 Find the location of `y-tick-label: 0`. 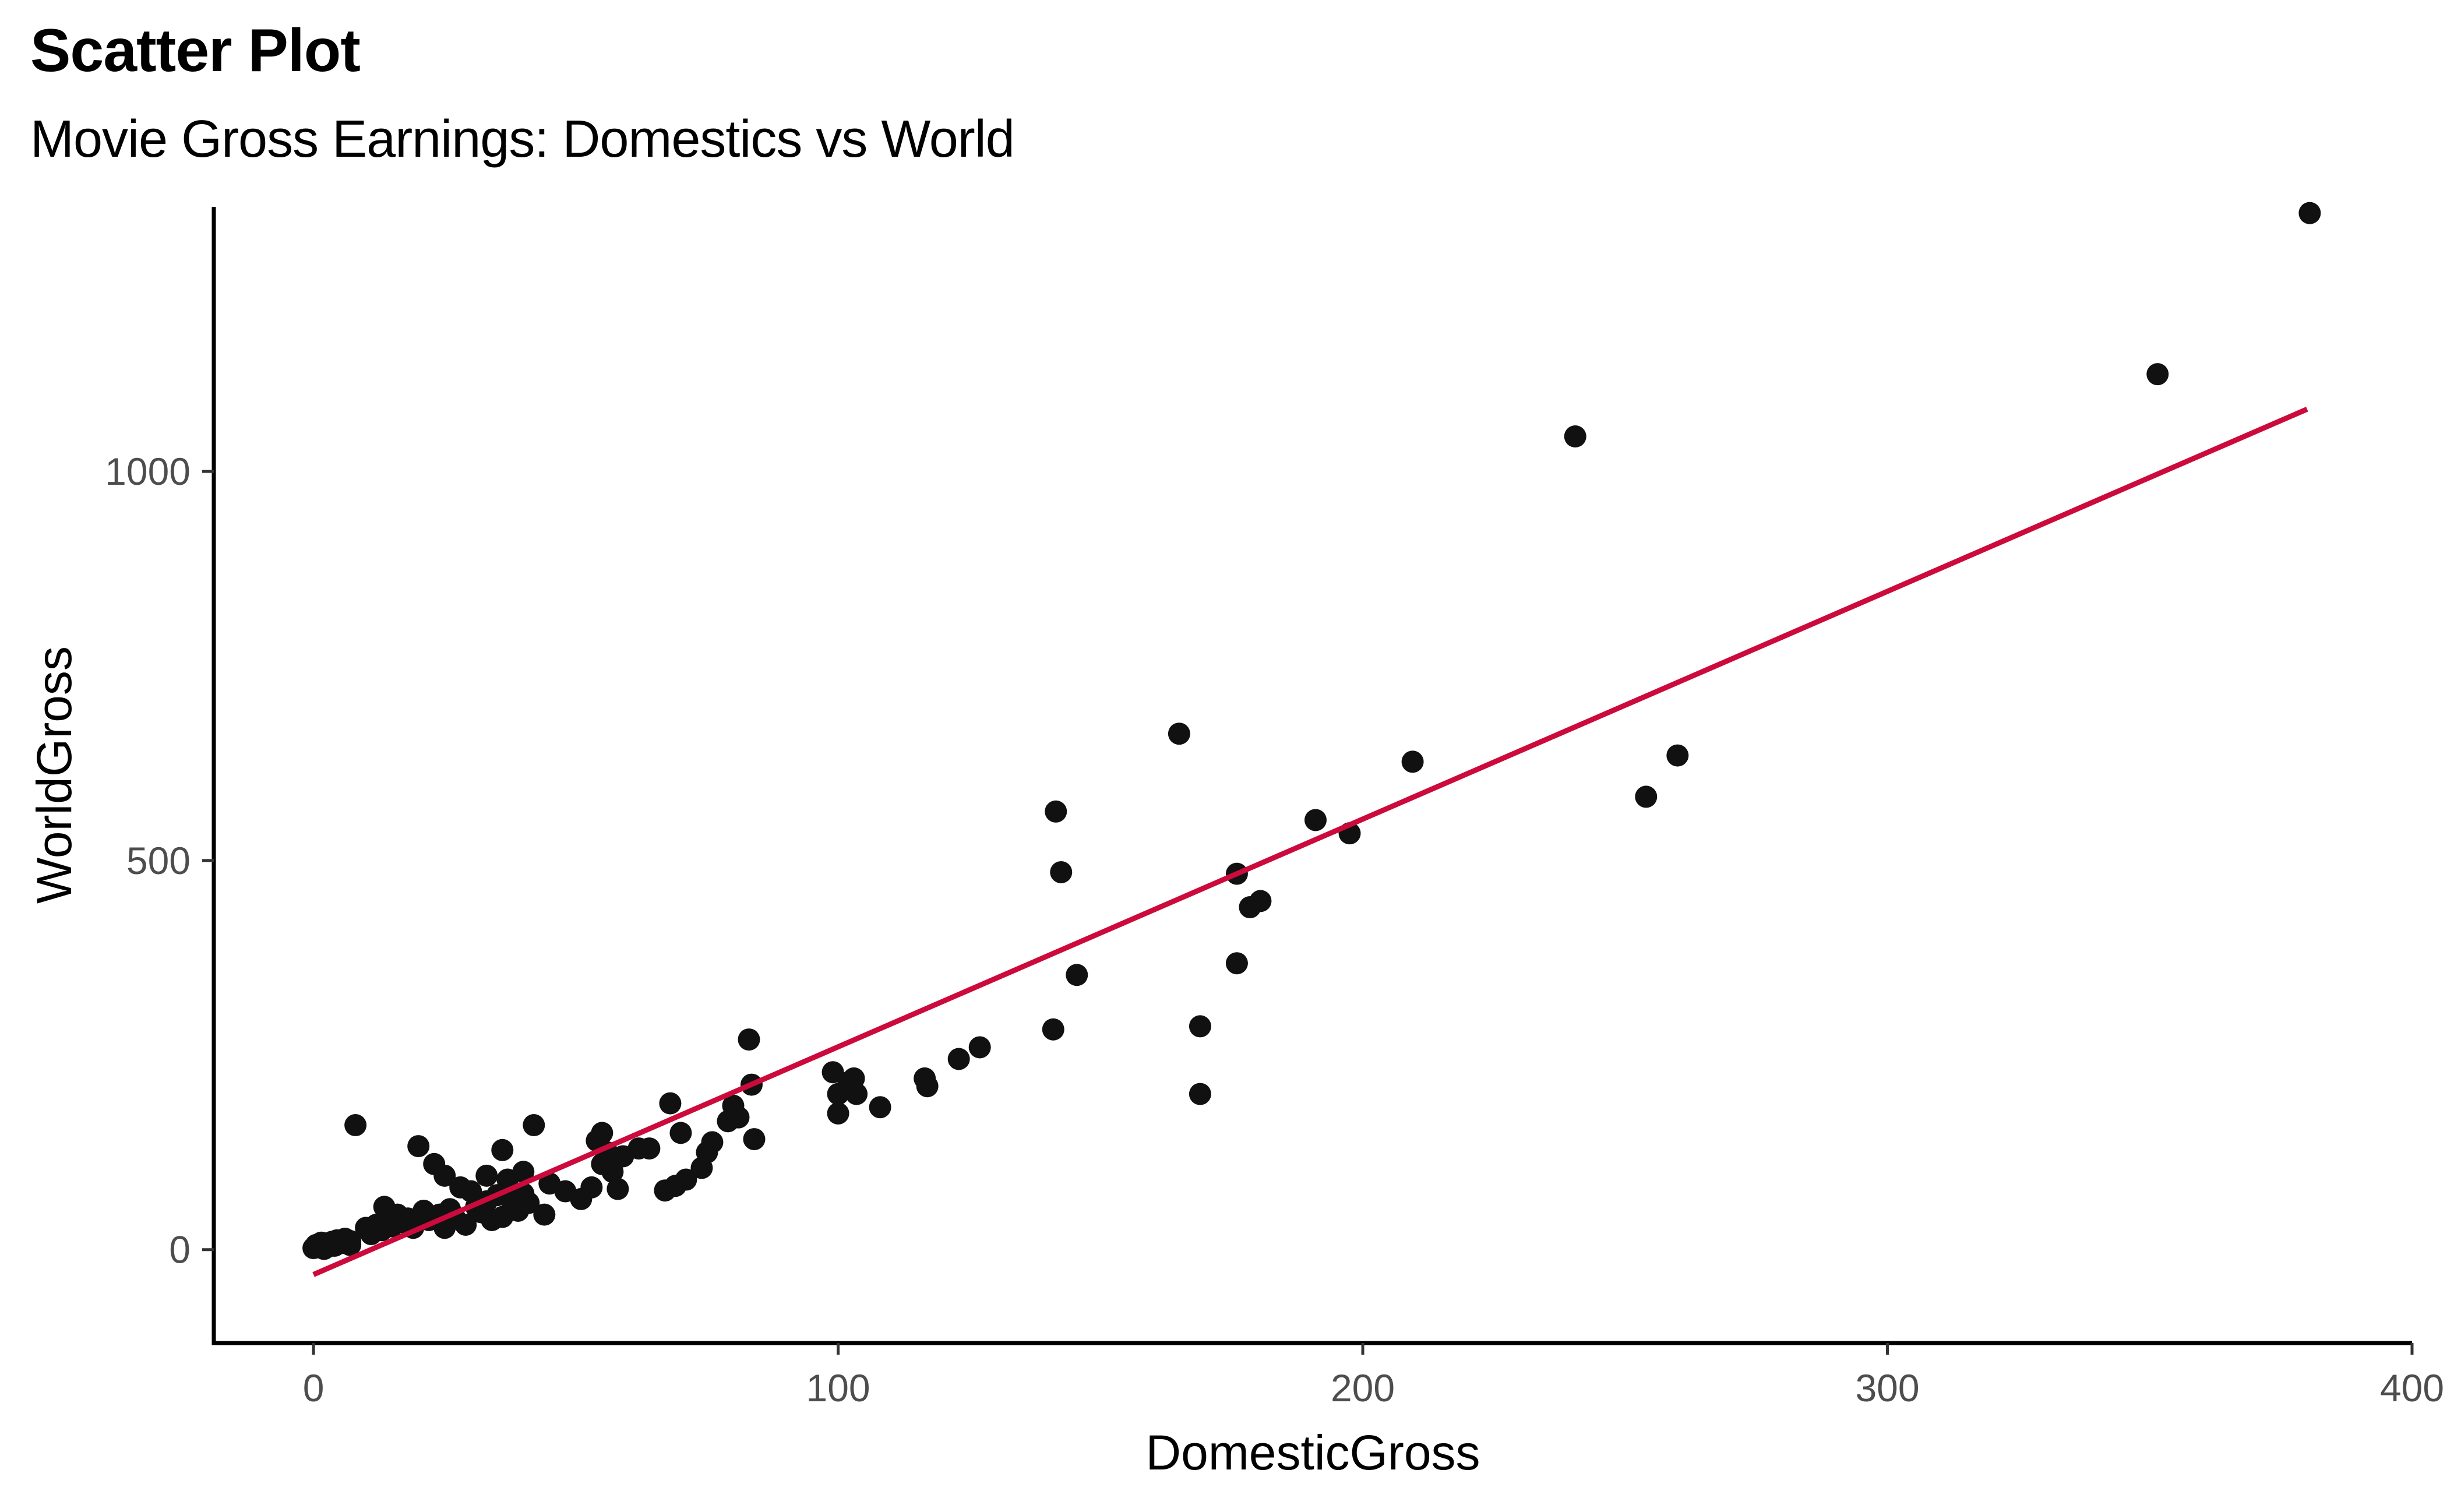

y-tick-label: 0 is located at coordinates (180, 1249).